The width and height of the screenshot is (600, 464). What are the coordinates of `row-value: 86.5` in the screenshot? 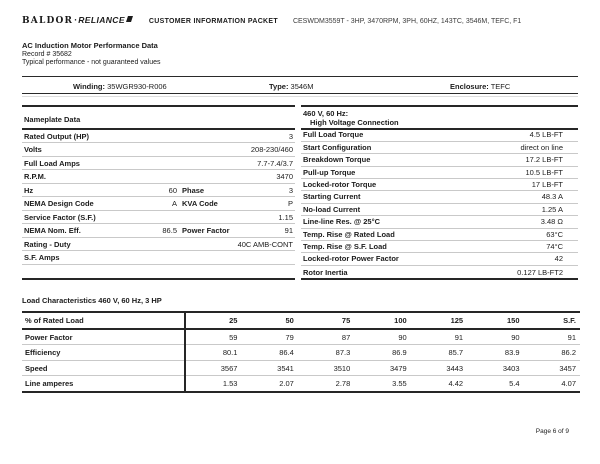 It's located at (169, 230).